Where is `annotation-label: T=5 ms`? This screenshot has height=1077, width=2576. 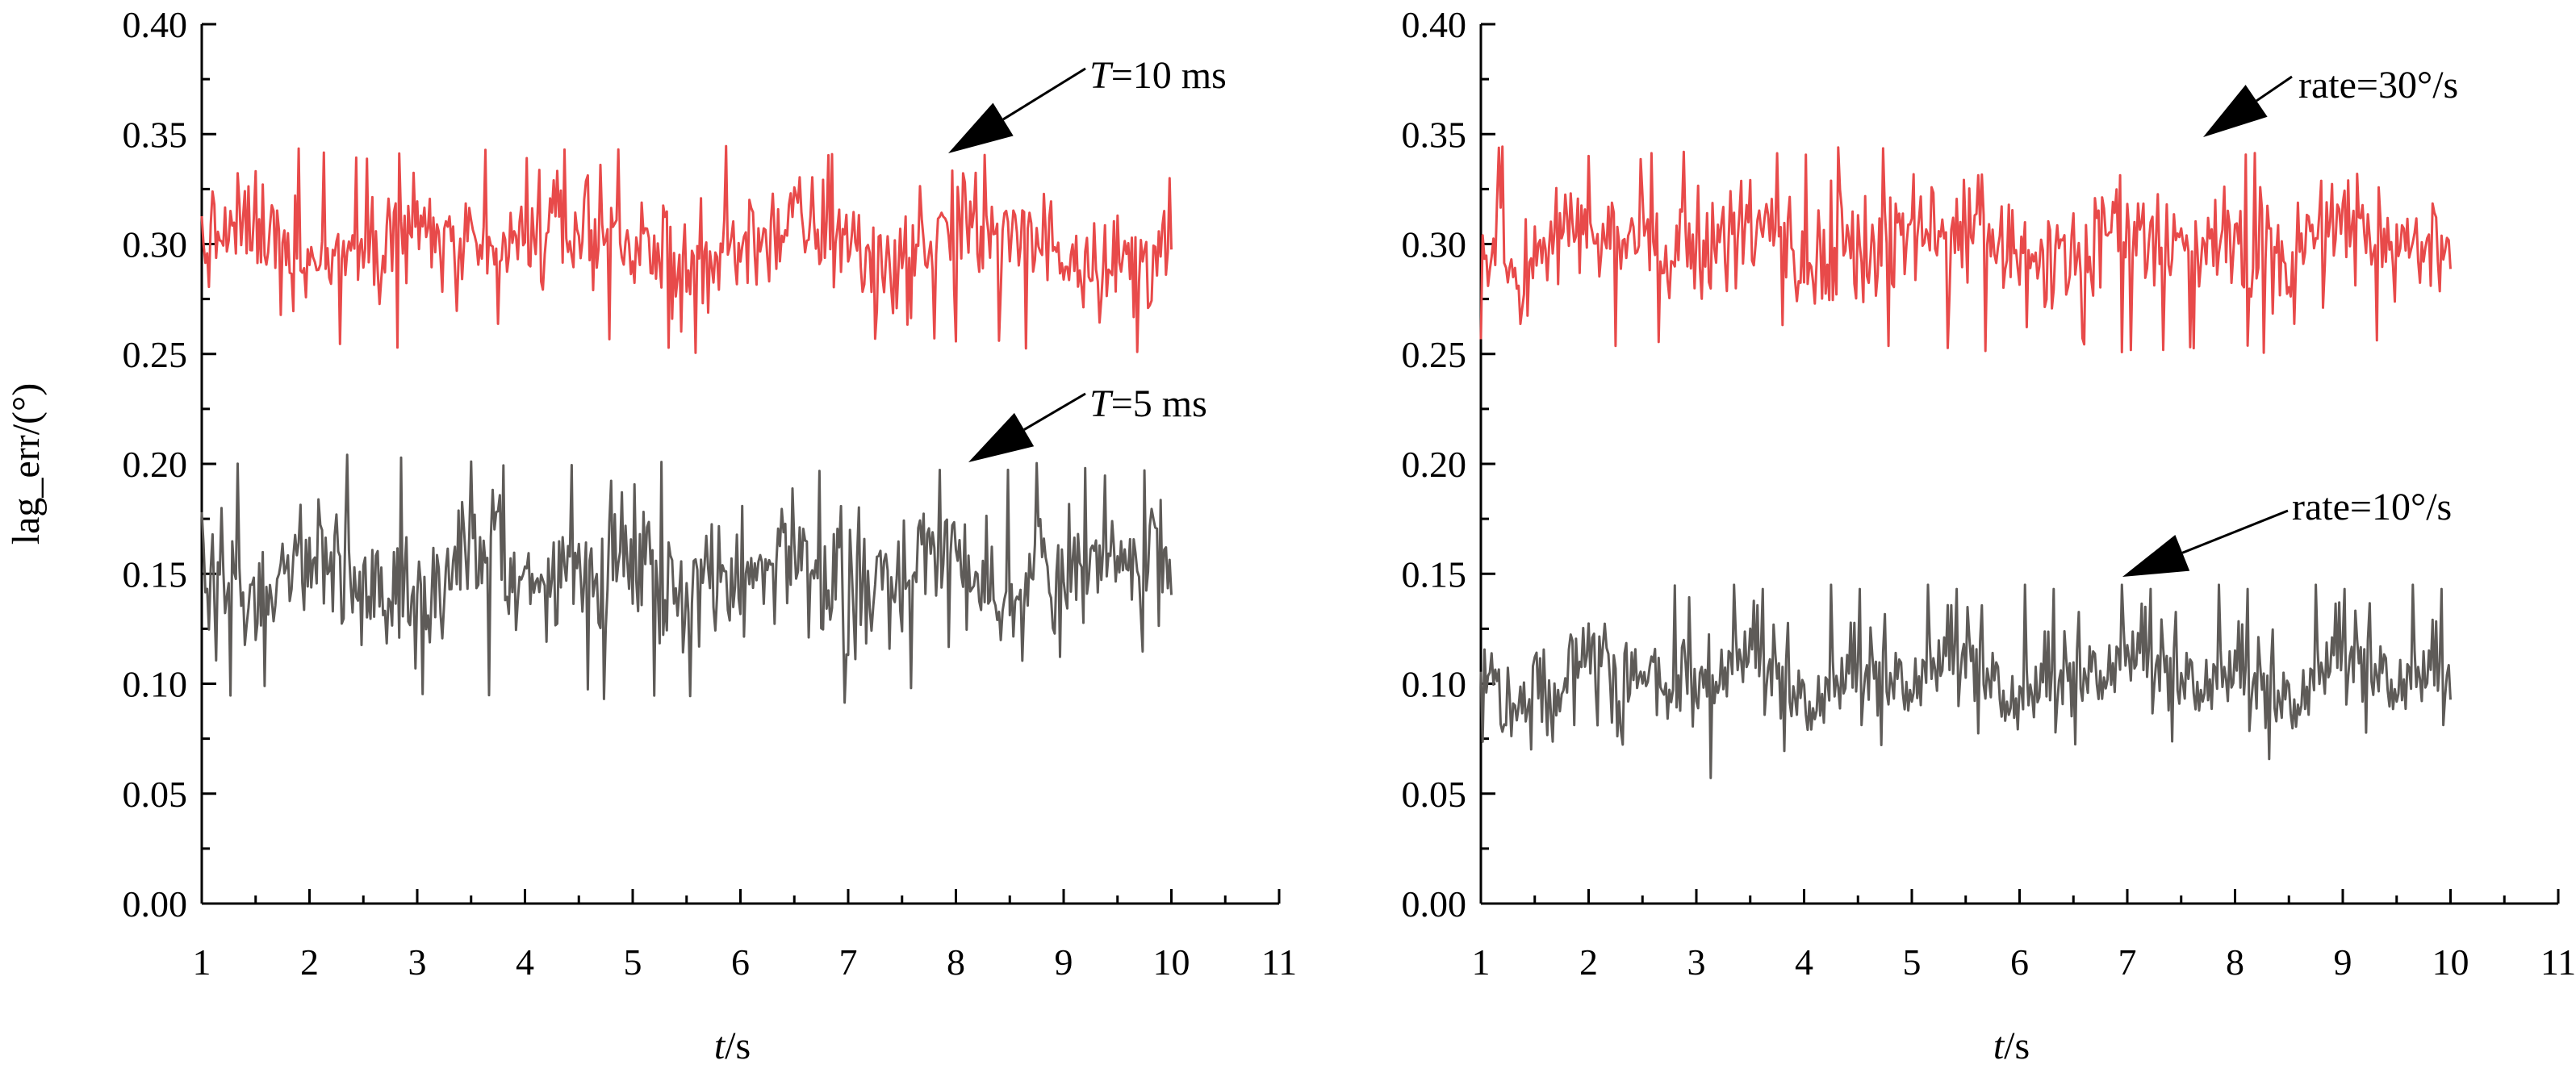
annotation-label: T=5 ms is located at coordinates (1148, 403).